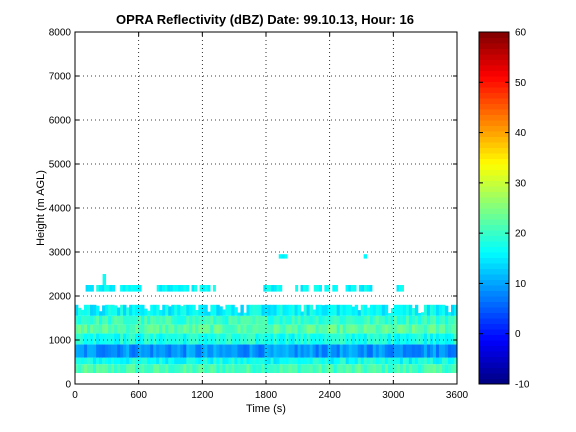 The height and width of the screenshot is (432, 576). What do you see at coordinates (41, 208) in the screenshot?
I see `y-axis-label: Height (m AGL)` at bounding box center [41, 208].